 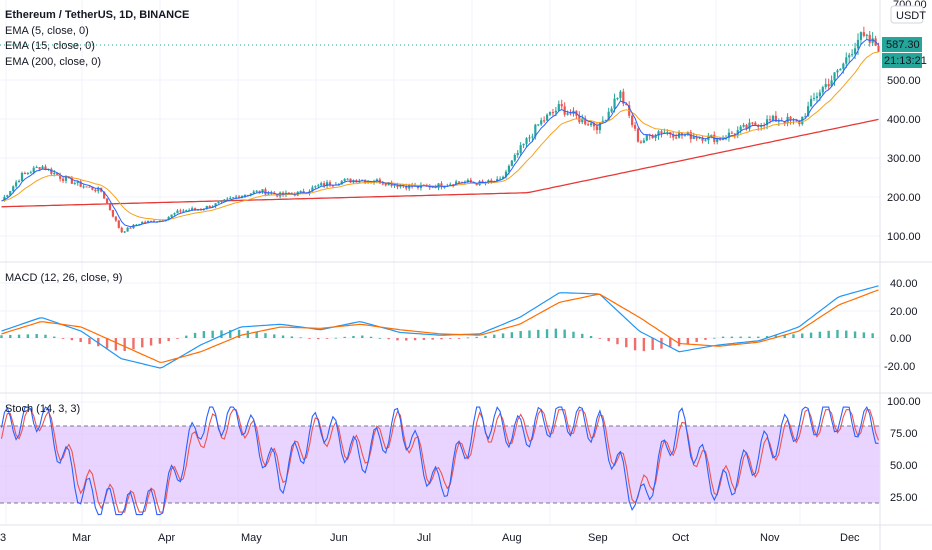 What do you see at coordinates (42, 409) in the screenshot?
I see `stoch-legend: Stoch (14, 3, 3)` at bounding box center [42, 409].